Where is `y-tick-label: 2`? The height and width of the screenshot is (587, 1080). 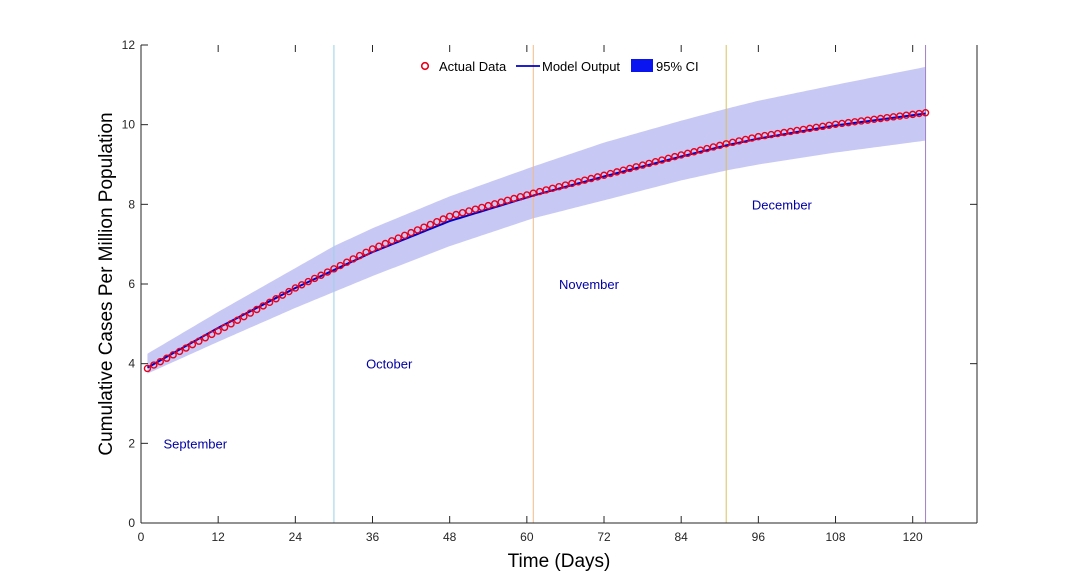 y-tick-label: 2 is located at coordinates (131, 443).